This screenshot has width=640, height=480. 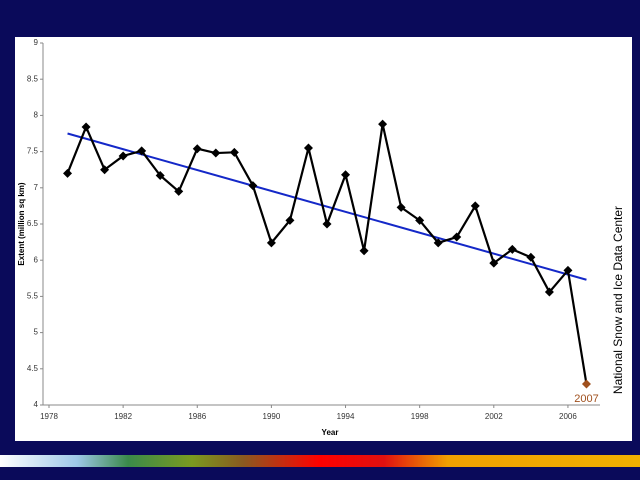 I want to click on y-tick-label: 4.5, so click(x=33, y=368).